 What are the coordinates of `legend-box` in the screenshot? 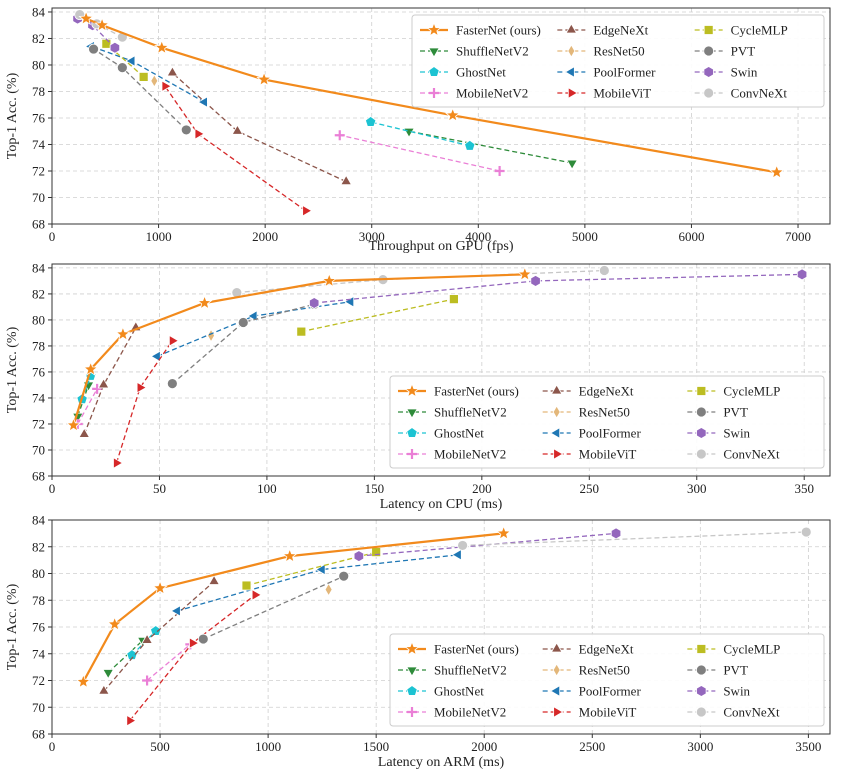 It's located at (607, 422).